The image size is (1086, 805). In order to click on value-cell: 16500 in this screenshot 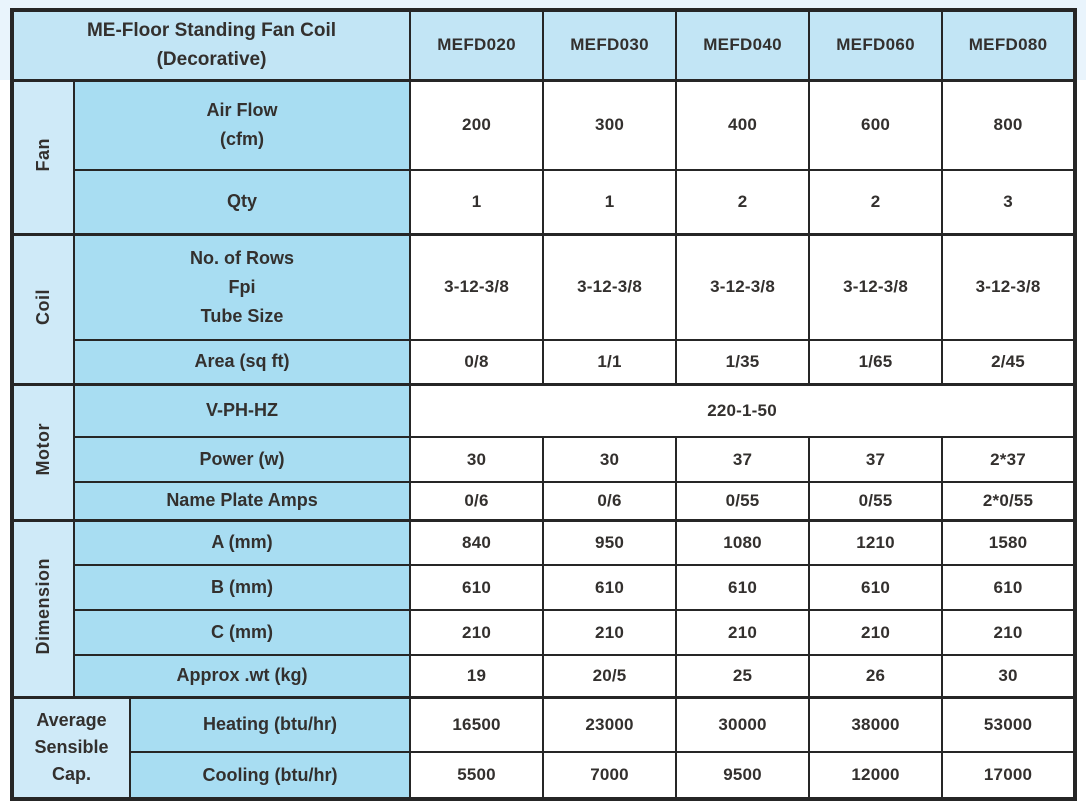, I will do `click(477, 724)`.